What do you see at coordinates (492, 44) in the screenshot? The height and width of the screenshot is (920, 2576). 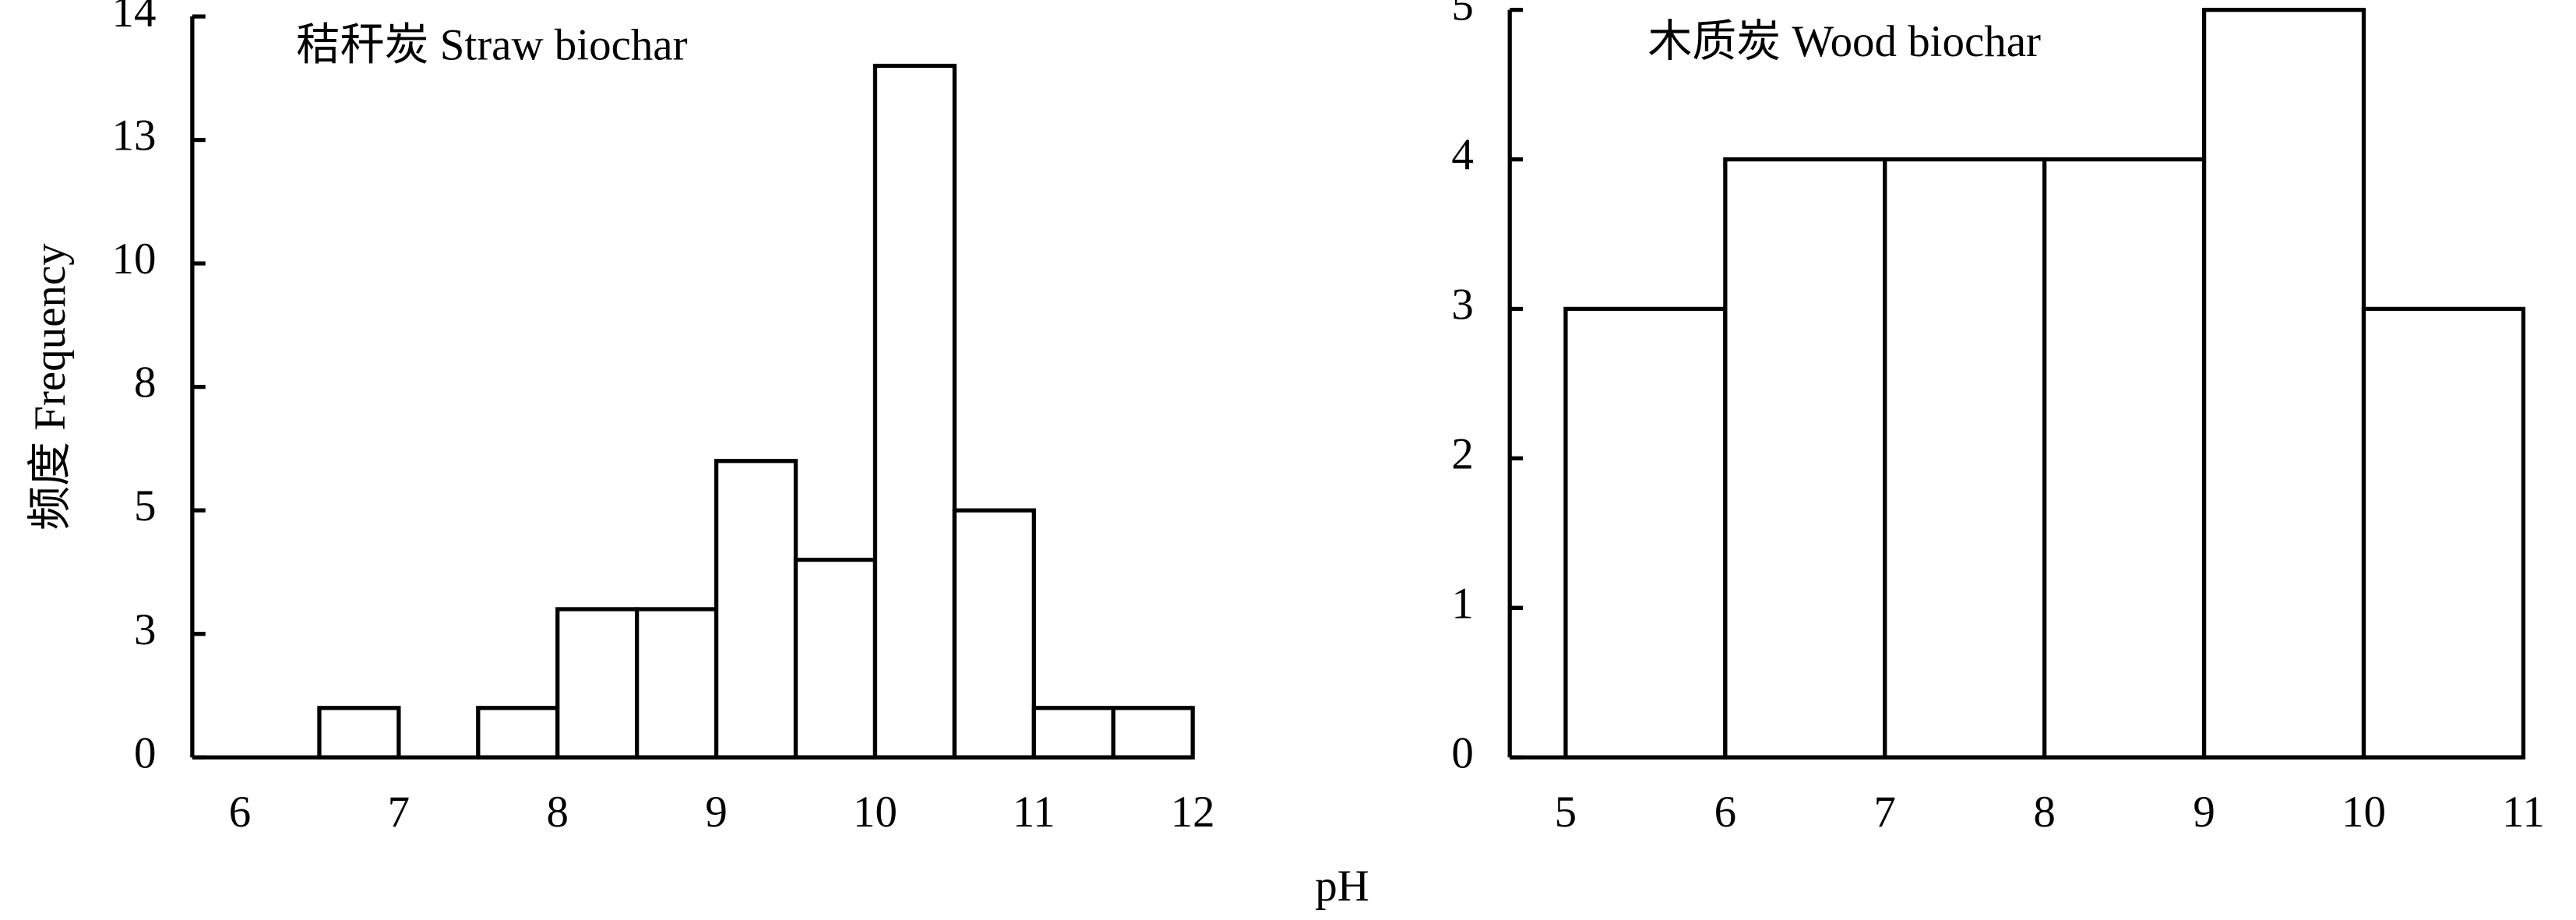 I see `chart-title: 秸秆炭 Straw biochar` at bounding box center [492, 44].